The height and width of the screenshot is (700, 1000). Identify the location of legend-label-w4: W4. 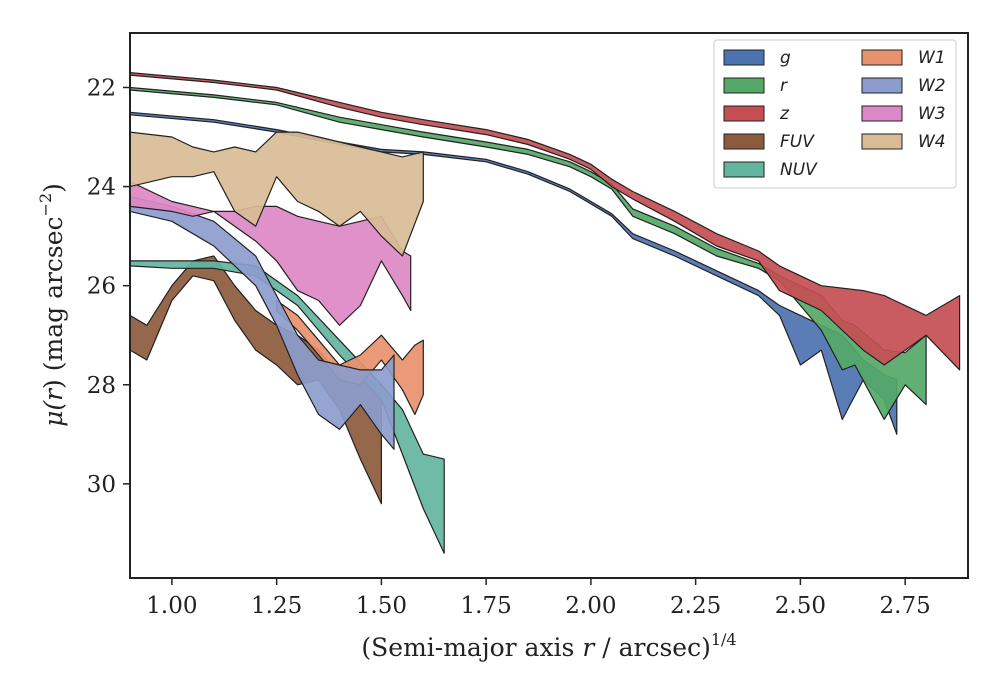
(932, 142).